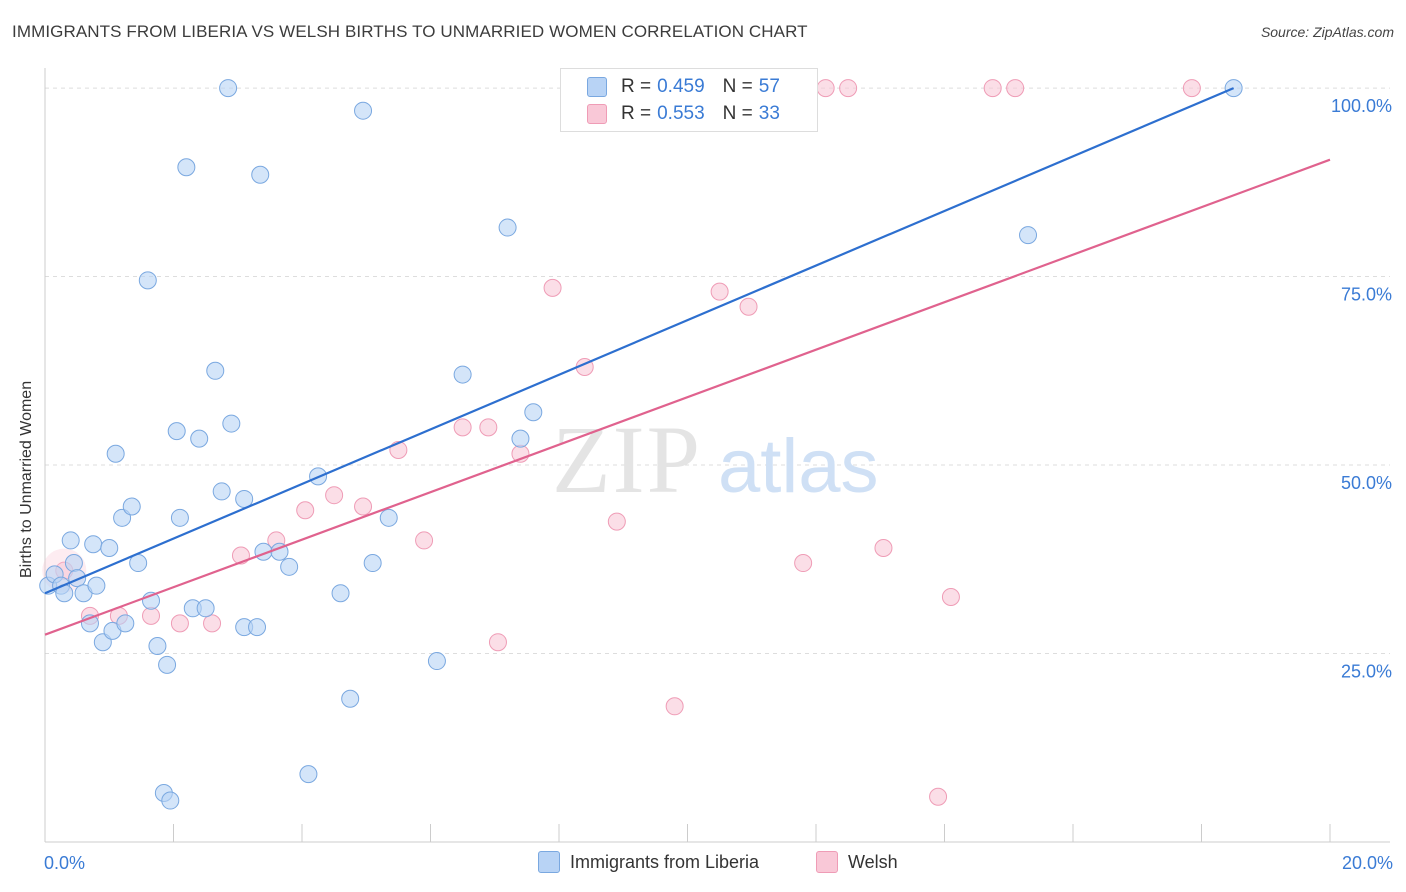  I want to click on source-label: Source: ZipAtlas.com, so click(1327, 32).